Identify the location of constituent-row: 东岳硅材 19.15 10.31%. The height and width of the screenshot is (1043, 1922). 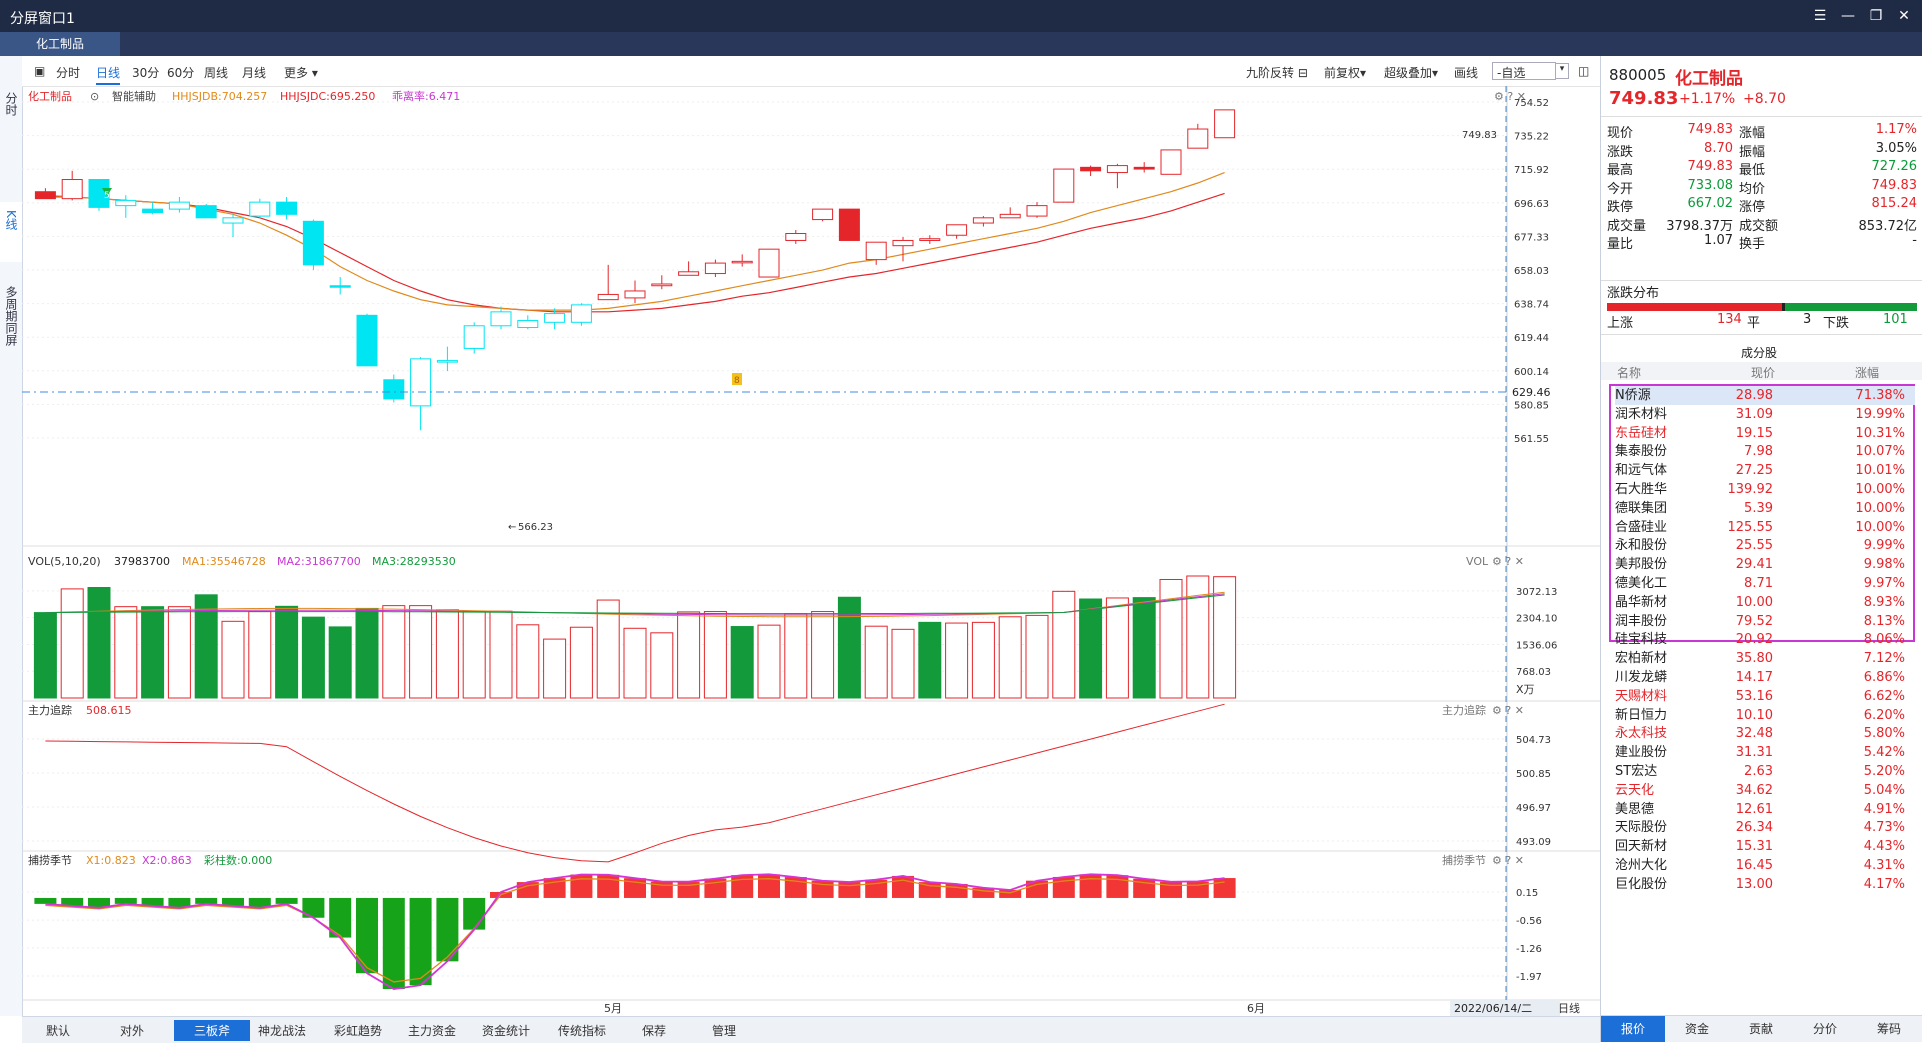
(1765, 433).